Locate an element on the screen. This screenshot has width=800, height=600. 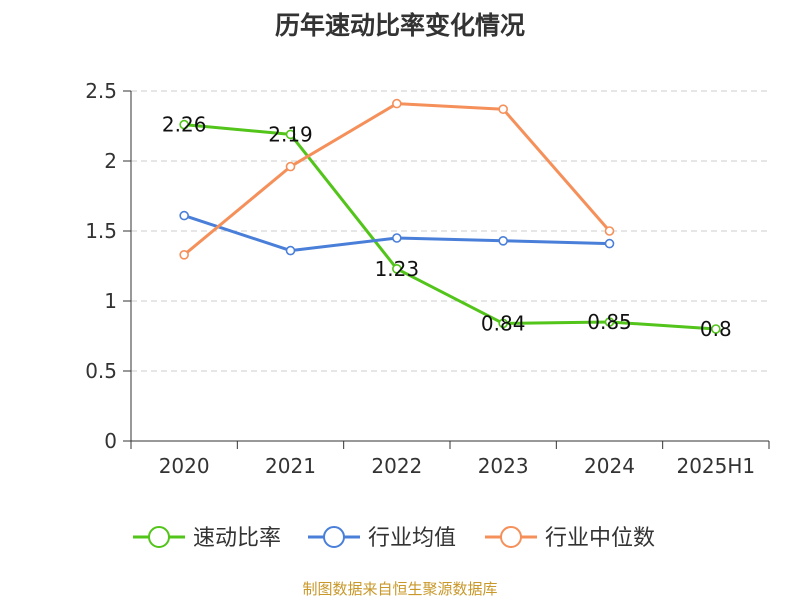
data-label: 2.19 is located at coordinates (290, 134).